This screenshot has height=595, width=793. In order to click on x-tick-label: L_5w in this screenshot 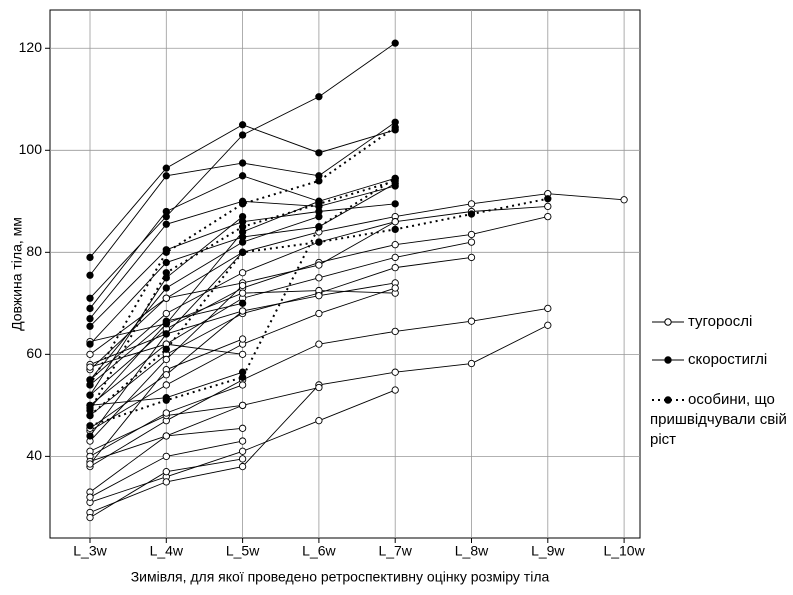, I will do `click(243, 551)`.